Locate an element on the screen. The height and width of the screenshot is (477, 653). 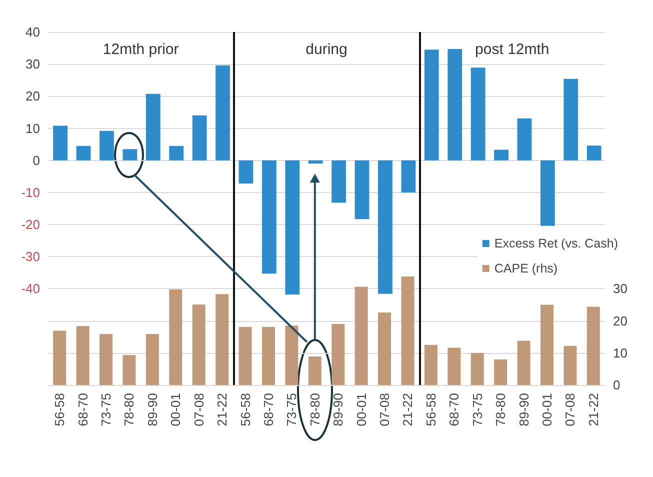
y-tick-label: 0 is located at coordinates (36, 160).